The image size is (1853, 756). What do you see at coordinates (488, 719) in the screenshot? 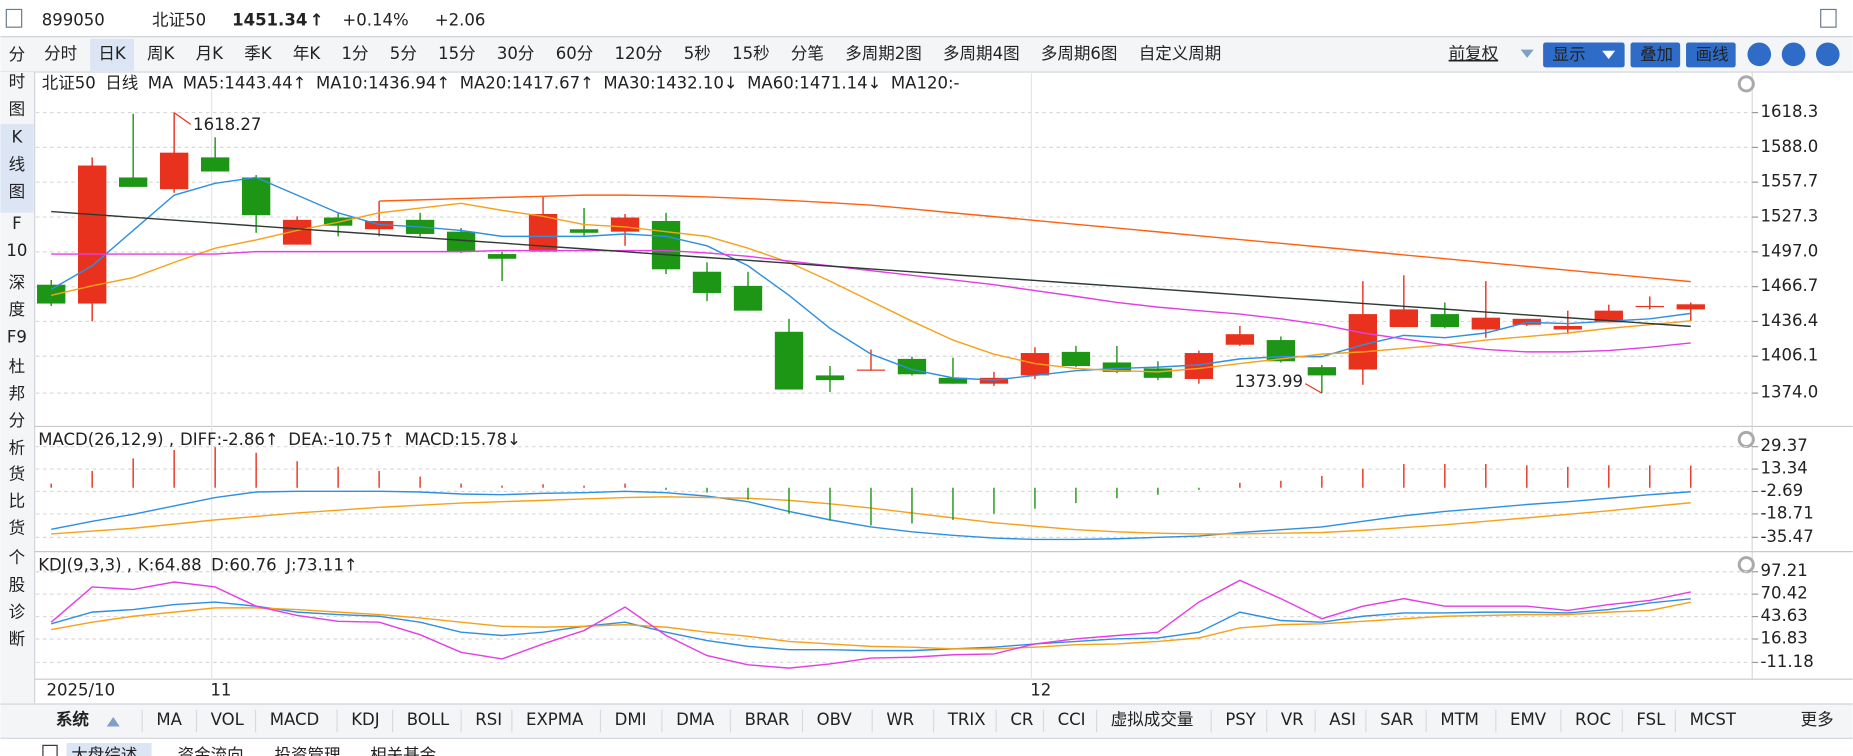
I see `indicator-tab: RSI` at bounding box center [488, 719].